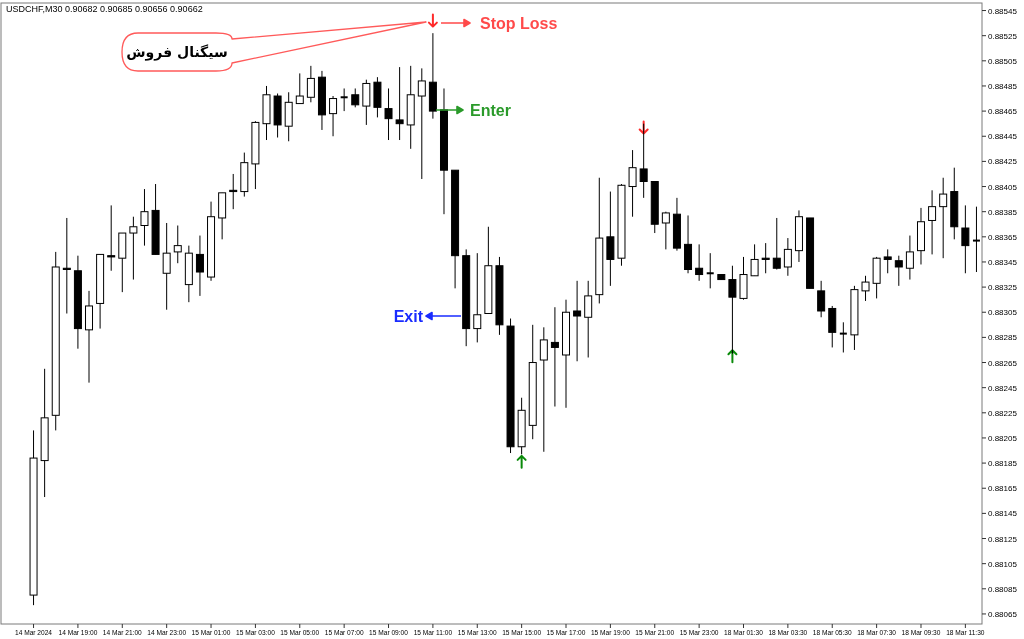  Describe the element at coordinates (1003, 61) in the screenshot. I see `y-tick-label: 0.88505` at that location.